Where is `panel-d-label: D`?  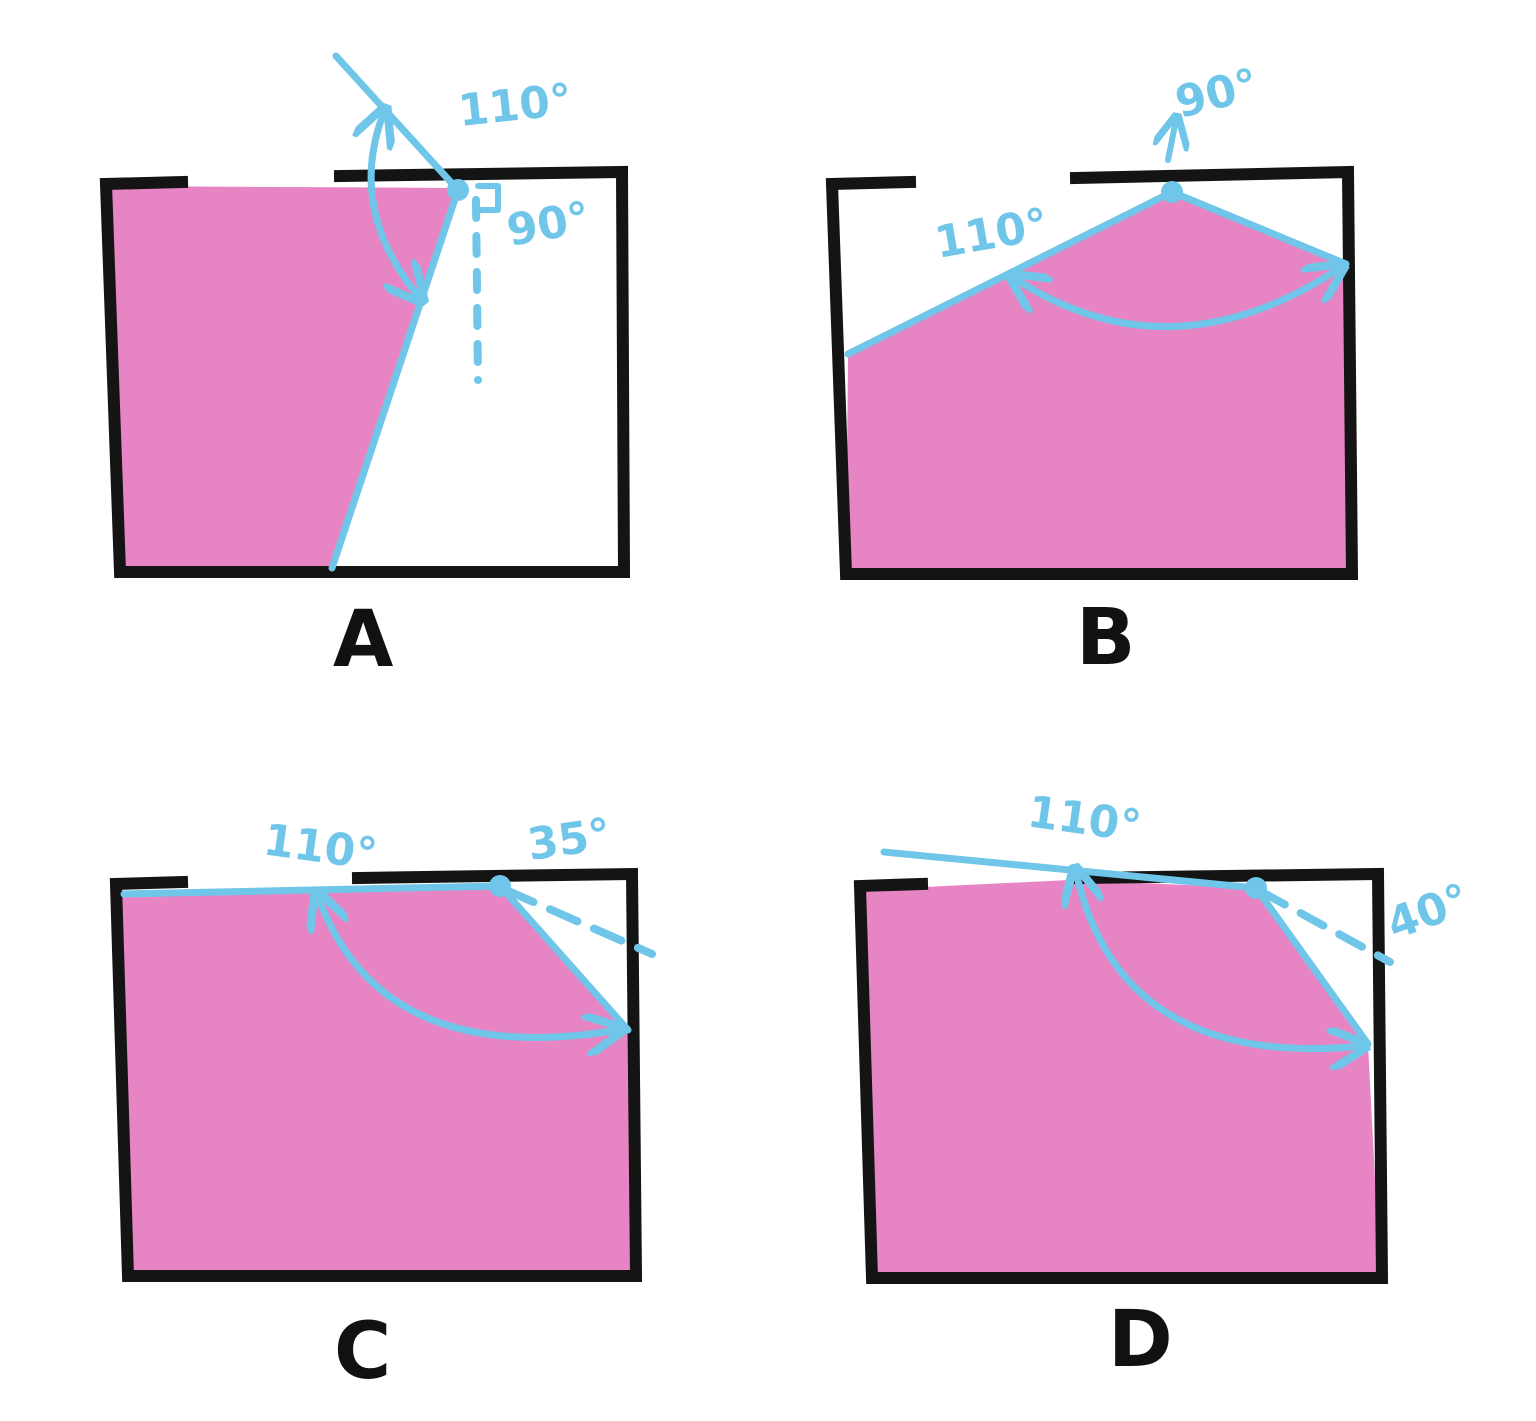
panel-d-label: D is located at coordinates (1140, 1340).